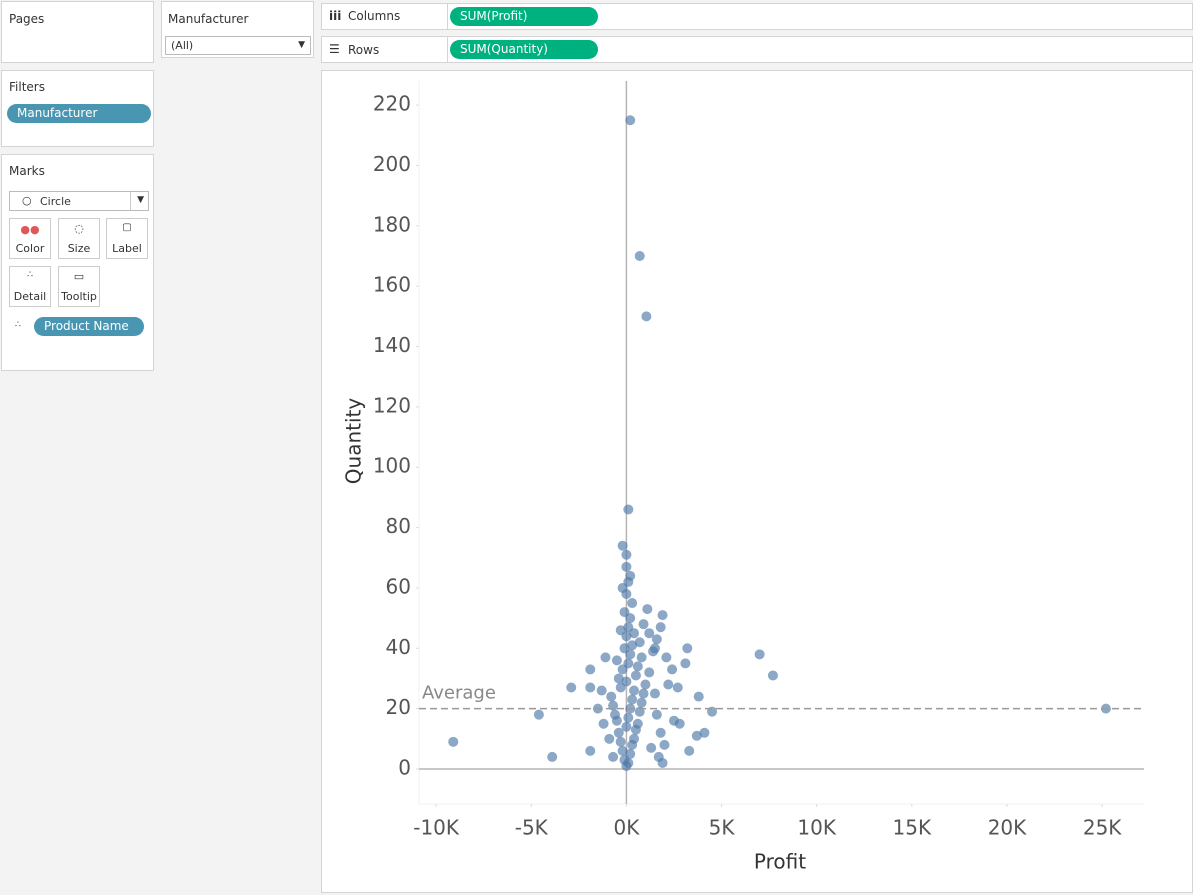 This screenshot has height=895, width=1193. What do you see at coordinates (127, 238) in the screenshot?
I see `label-button: ▢ Label` at bounding box center [127, 238].